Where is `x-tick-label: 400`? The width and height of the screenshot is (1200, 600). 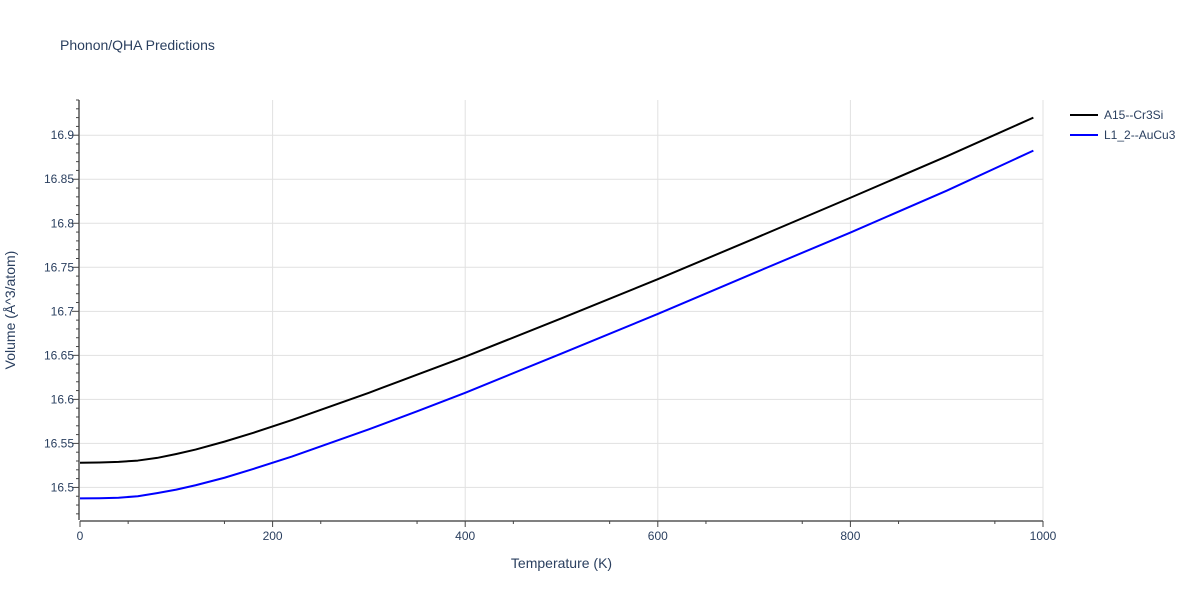
x-tick-label: 400 is located at coordinates (465, 536).